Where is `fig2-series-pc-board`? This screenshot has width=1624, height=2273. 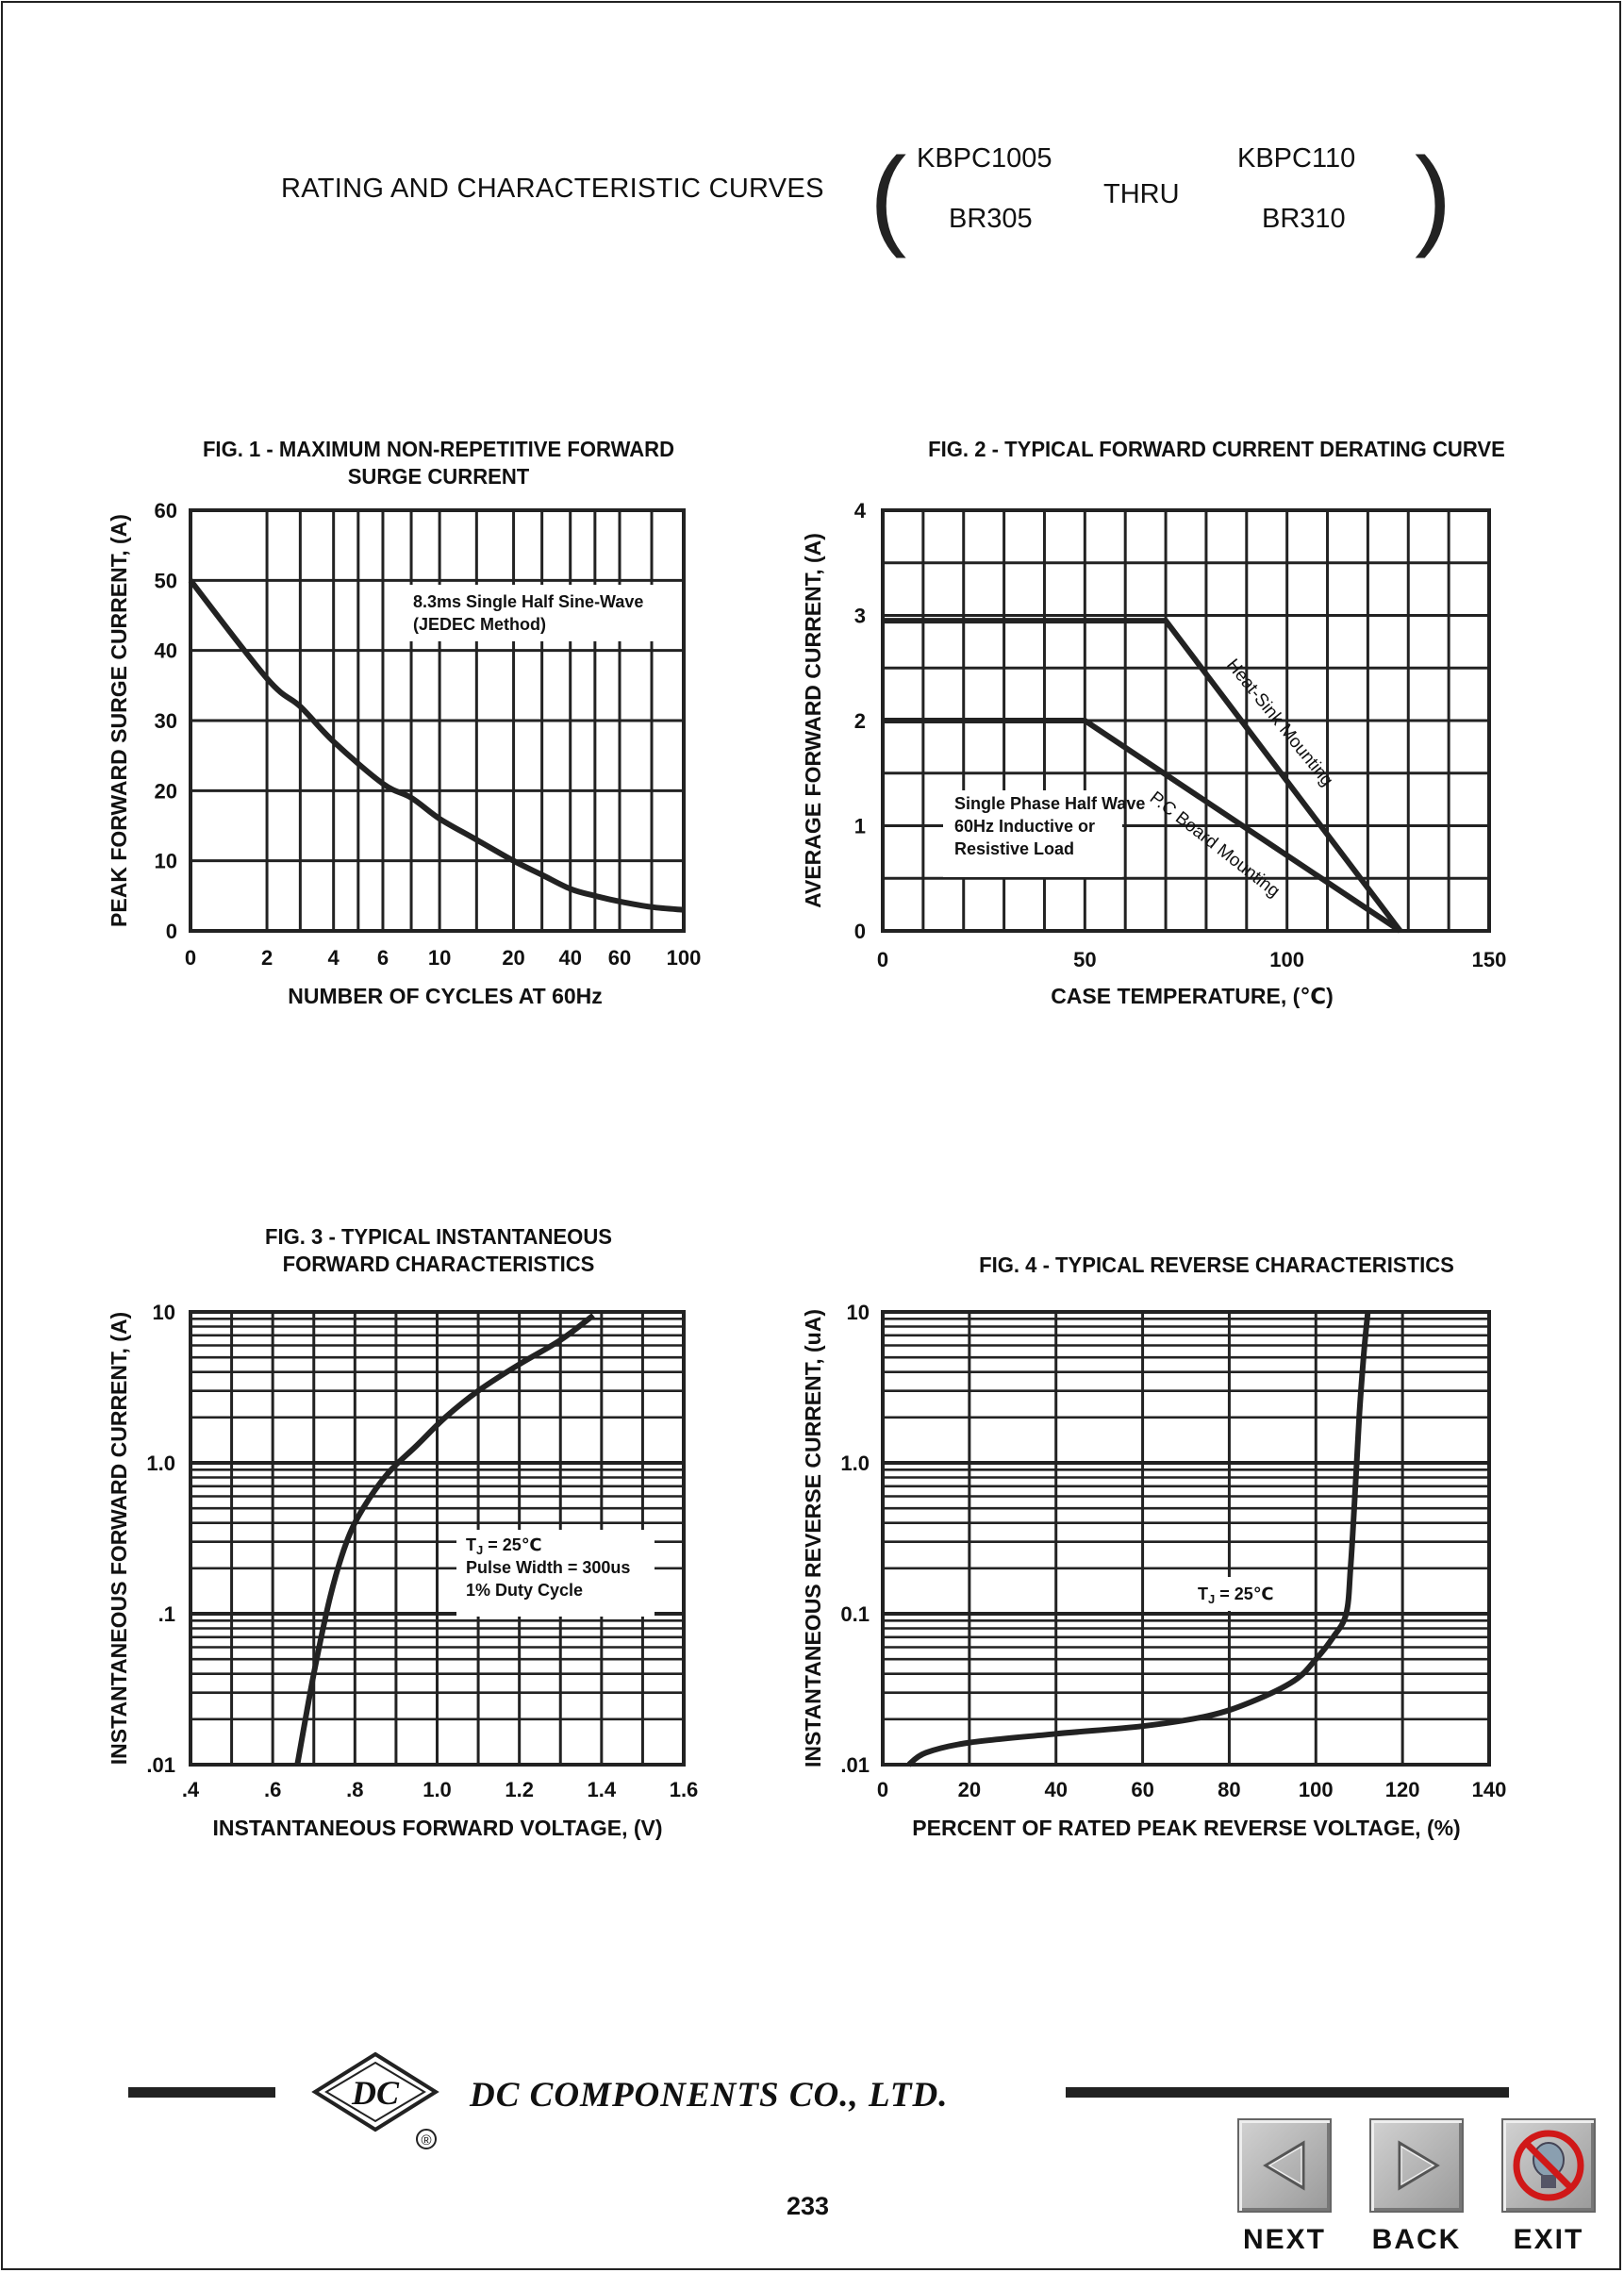
fig2-series-pc-board is located at coordinates (1142, 826).